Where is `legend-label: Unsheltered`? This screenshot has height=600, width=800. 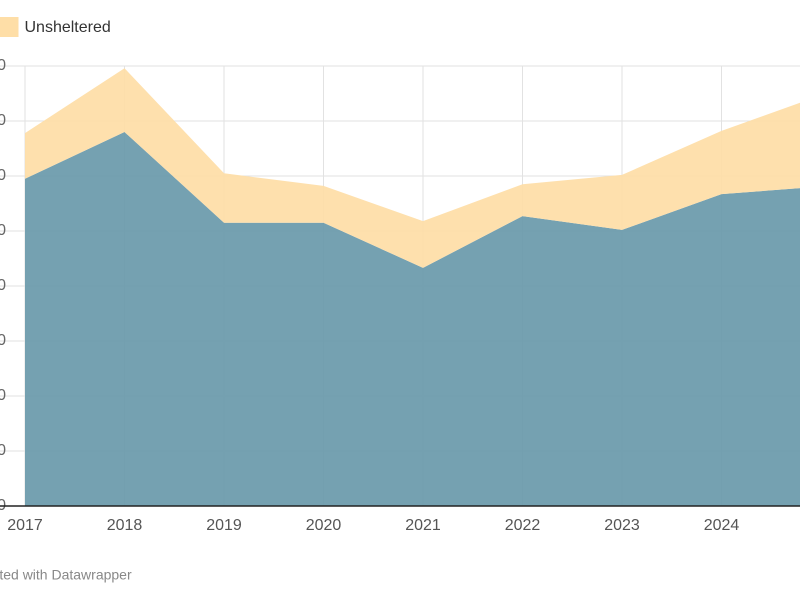 legend-label: Unsheltered is located at coordinates (68, 27).